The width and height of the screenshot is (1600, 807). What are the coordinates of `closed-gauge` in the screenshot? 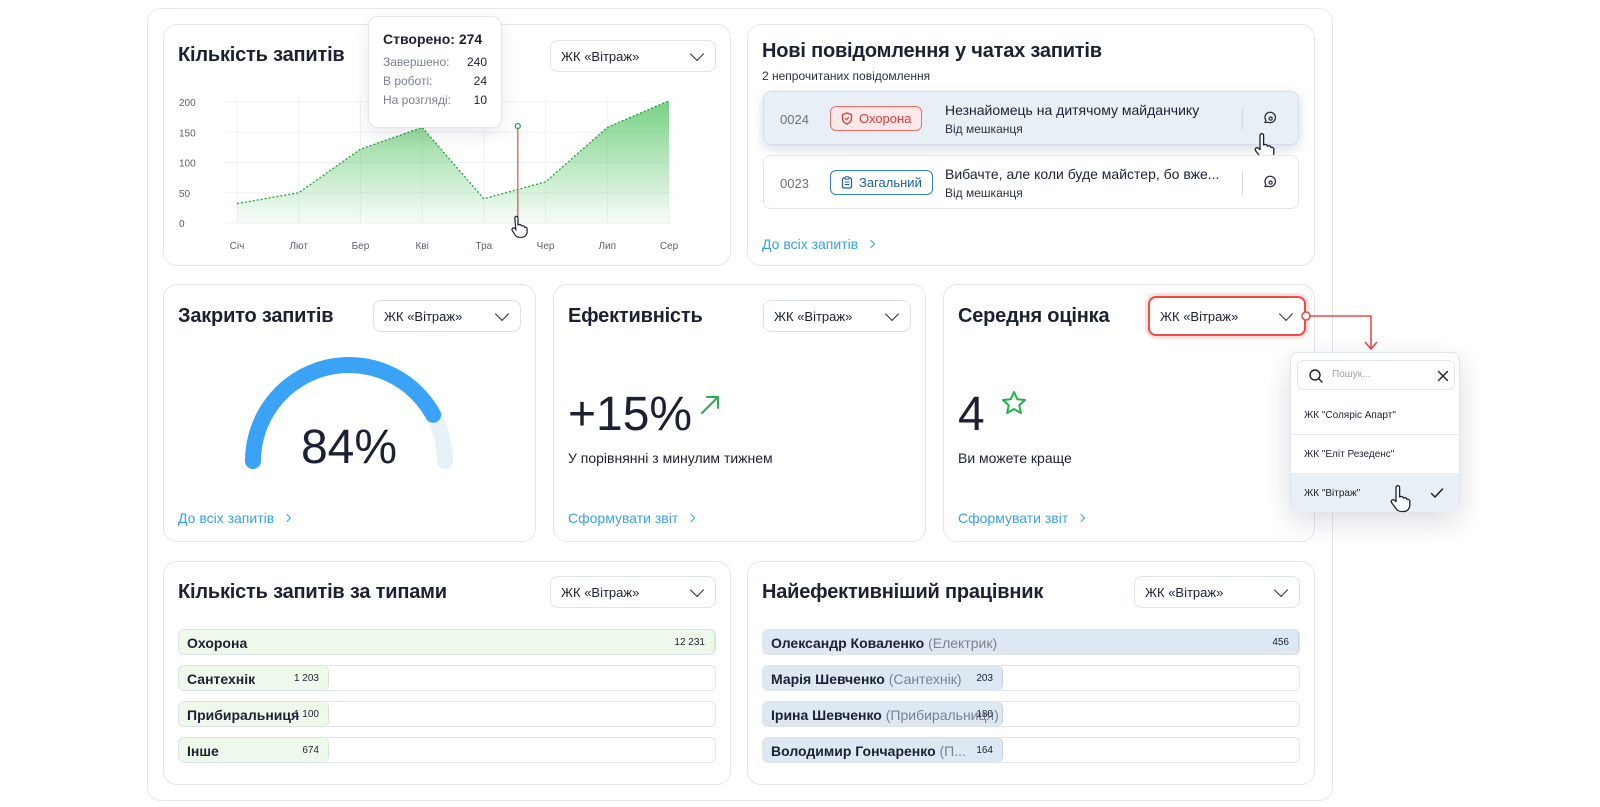 It's located at (349, 413).